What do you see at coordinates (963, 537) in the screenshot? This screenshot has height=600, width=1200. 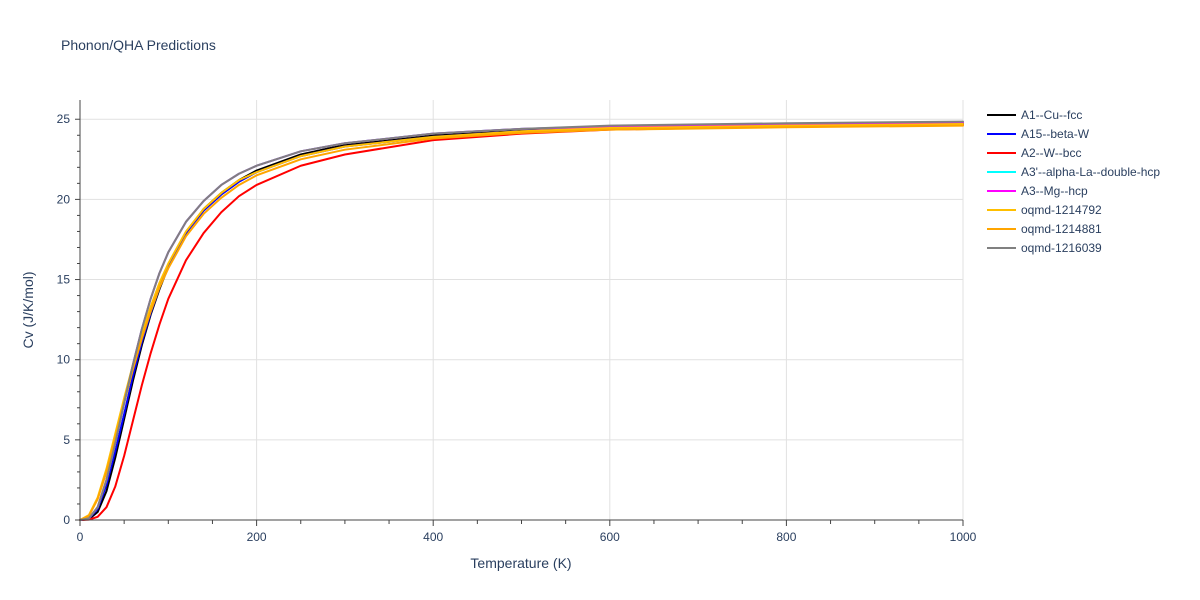 I see `x-tick-label: 1000` at bounding box center [963, 537].